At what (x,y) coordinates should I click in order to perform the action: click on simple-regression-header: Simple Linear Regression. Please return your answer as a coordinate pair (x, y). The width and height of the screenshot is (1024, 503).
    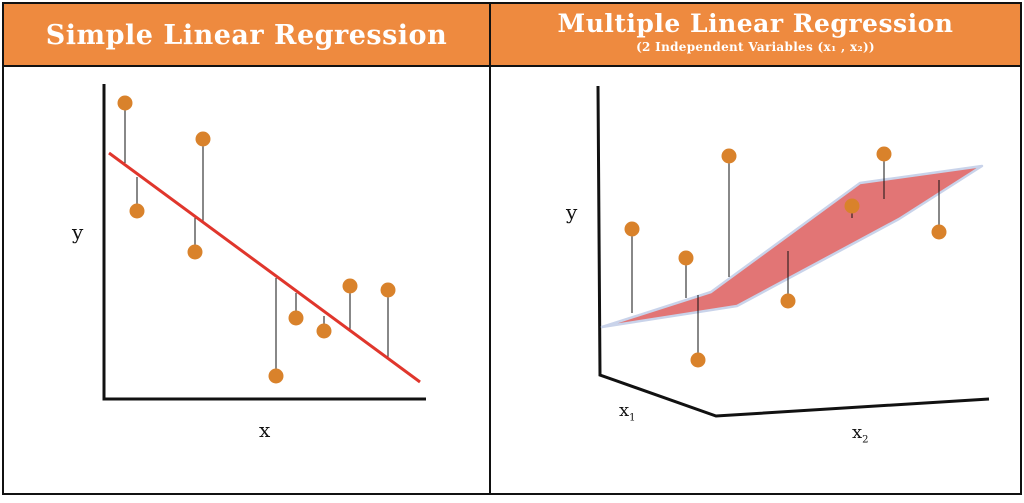
    Looking at the image, I should click on (246, 35).